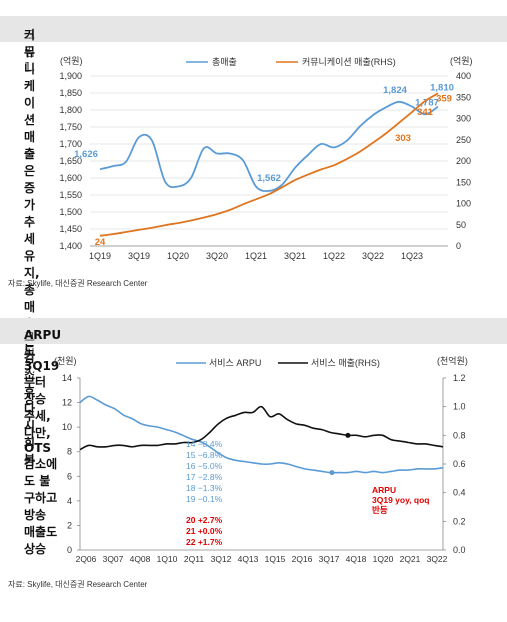  Describe the element at coordinates (463, 119) in the screenshot. I see `y-right-tick-label: 300` at that location.